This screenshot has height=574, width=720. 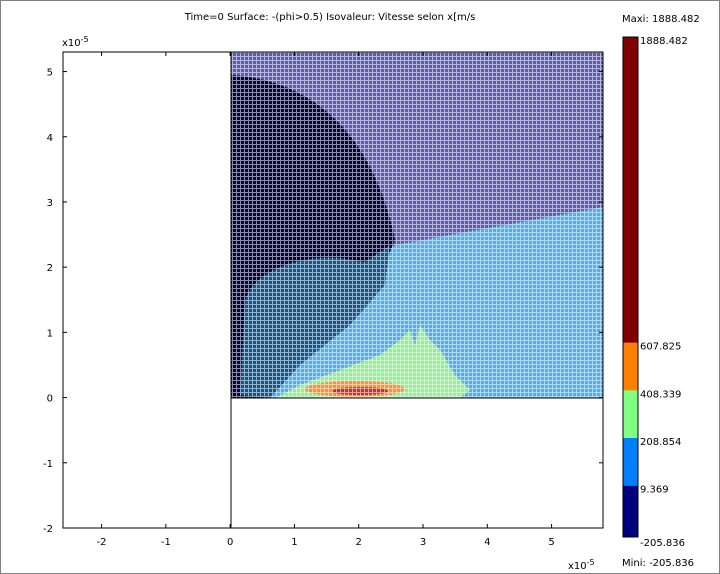 I want to click on y-tick-label: 3, so click(x=50, y=203).